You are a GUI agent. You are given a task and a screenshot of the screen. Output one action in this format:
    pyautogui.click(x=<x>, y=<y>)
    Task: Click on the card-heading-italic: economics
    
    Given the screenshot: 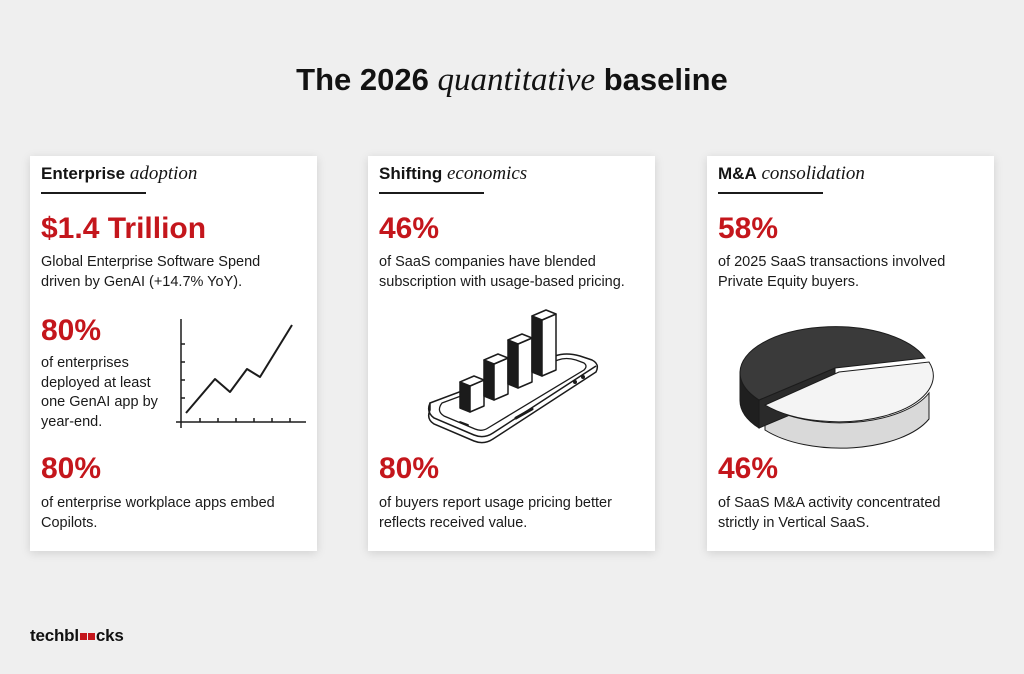 What is the action you would take?
    pyautogui.click(x=487, y=173)
    